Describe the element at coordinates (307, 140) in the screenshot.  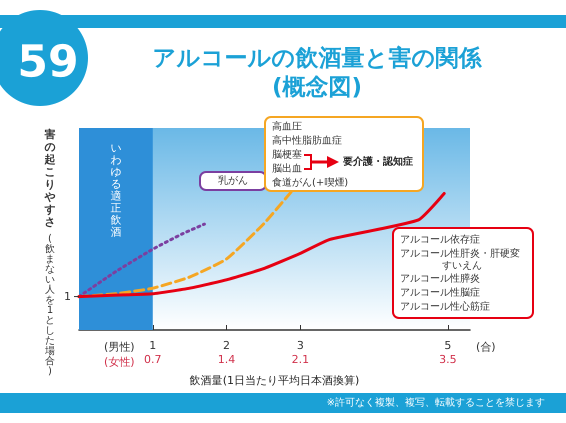
I see `text: 高中性脂肪血症` at that location.